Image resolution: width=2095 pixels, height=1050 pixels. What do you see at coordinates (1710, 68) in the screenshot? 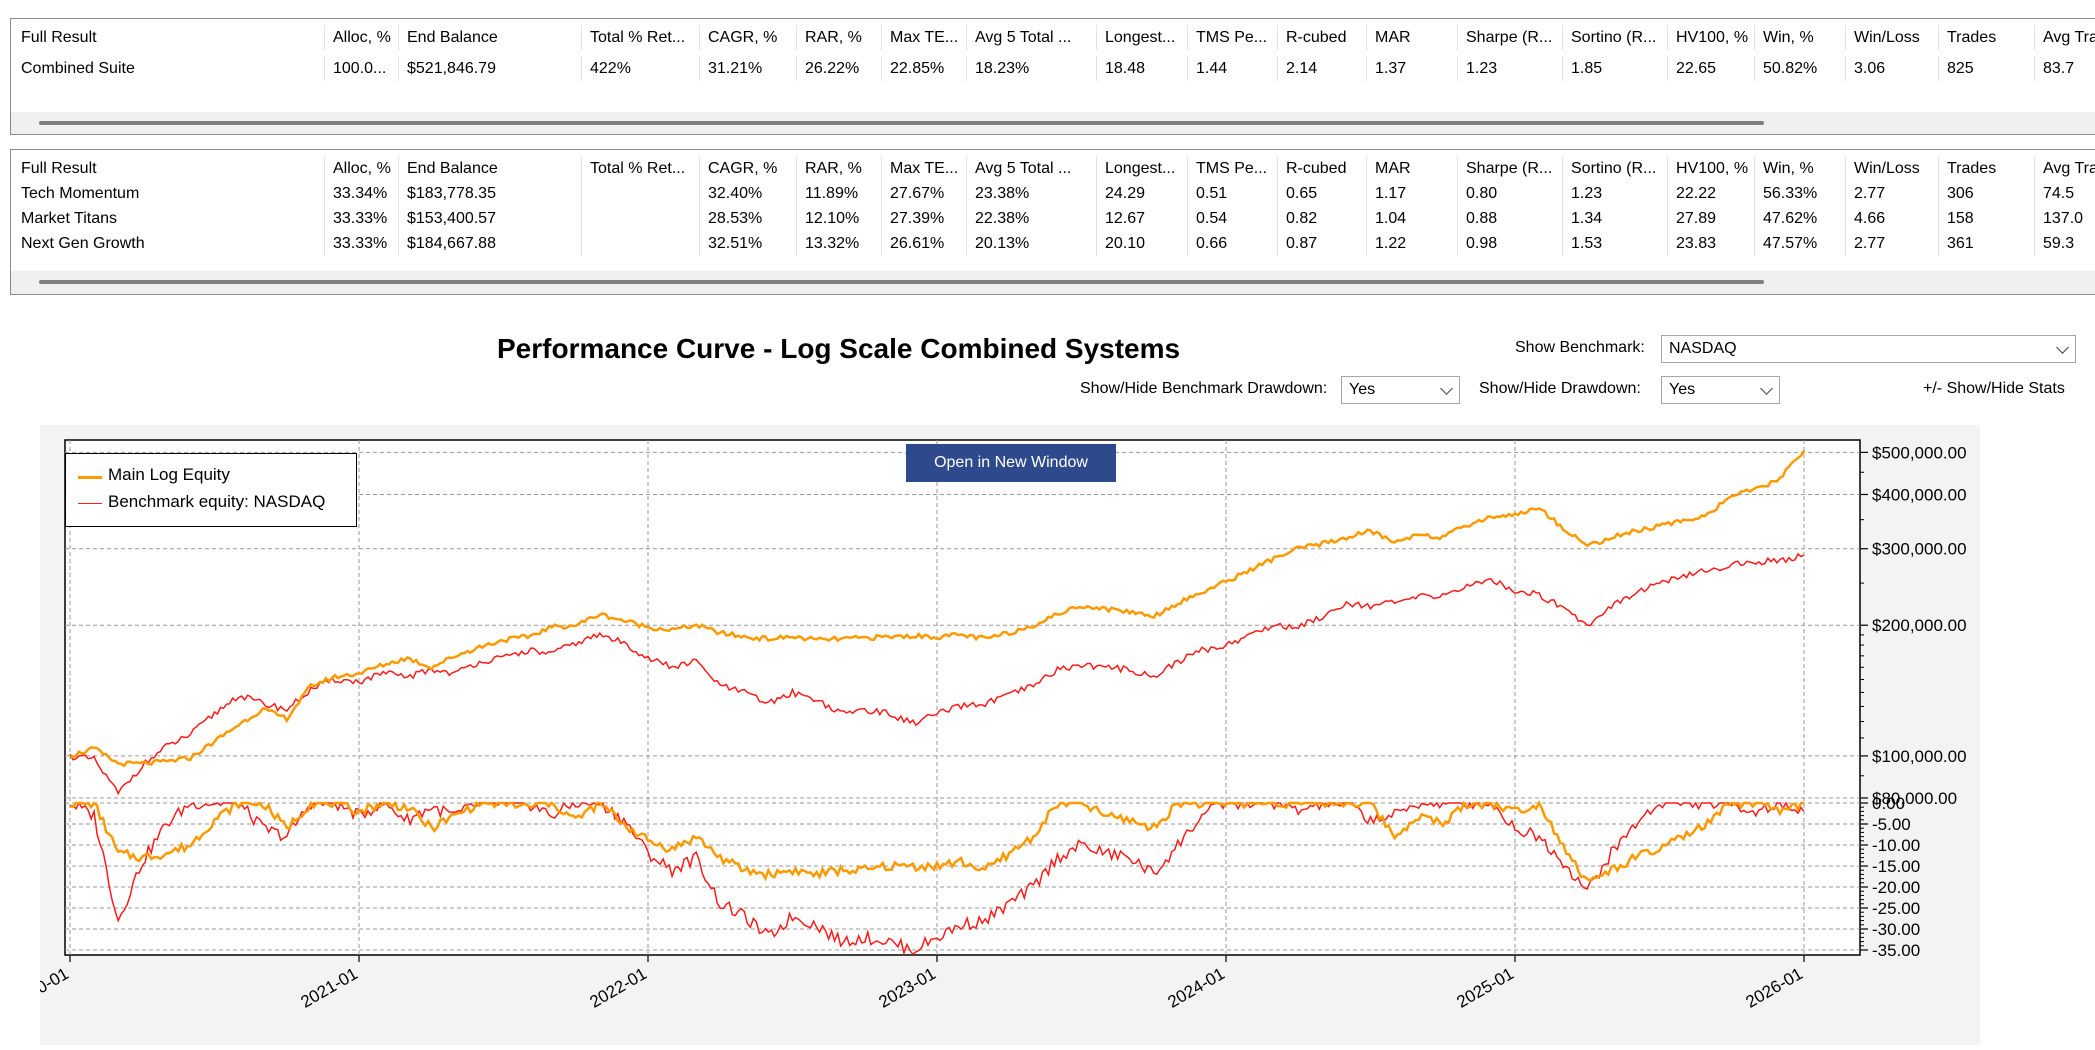
I see `table-cell: 22.65` at bounding box center [1710, 68].